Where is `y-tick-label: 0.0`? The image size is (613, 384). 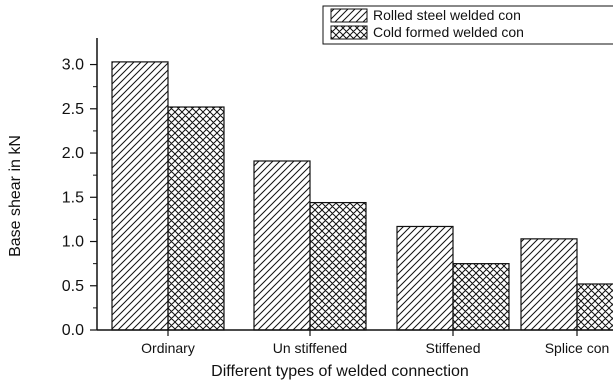 y-tick-label: 0.0 is located at coordinates (73, 330).